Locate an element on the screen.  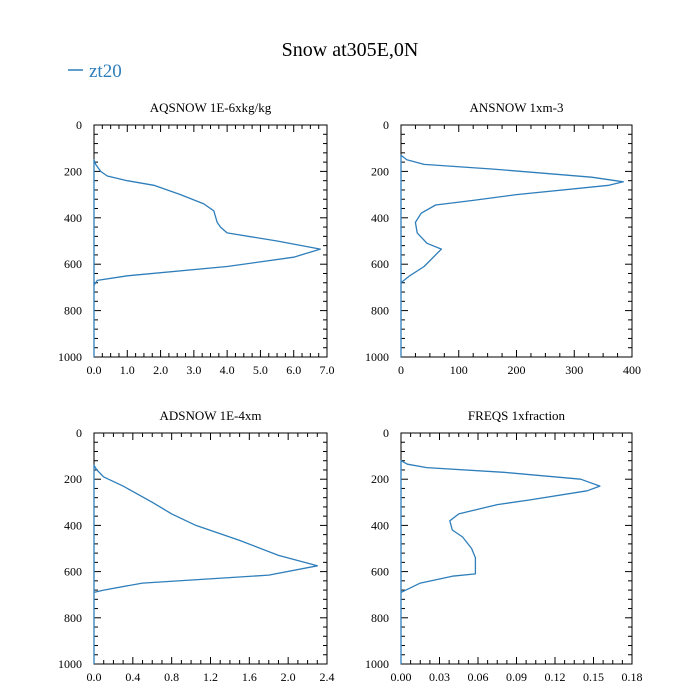
x-tick-label: 3.0 is located at coordinates (193, 370).